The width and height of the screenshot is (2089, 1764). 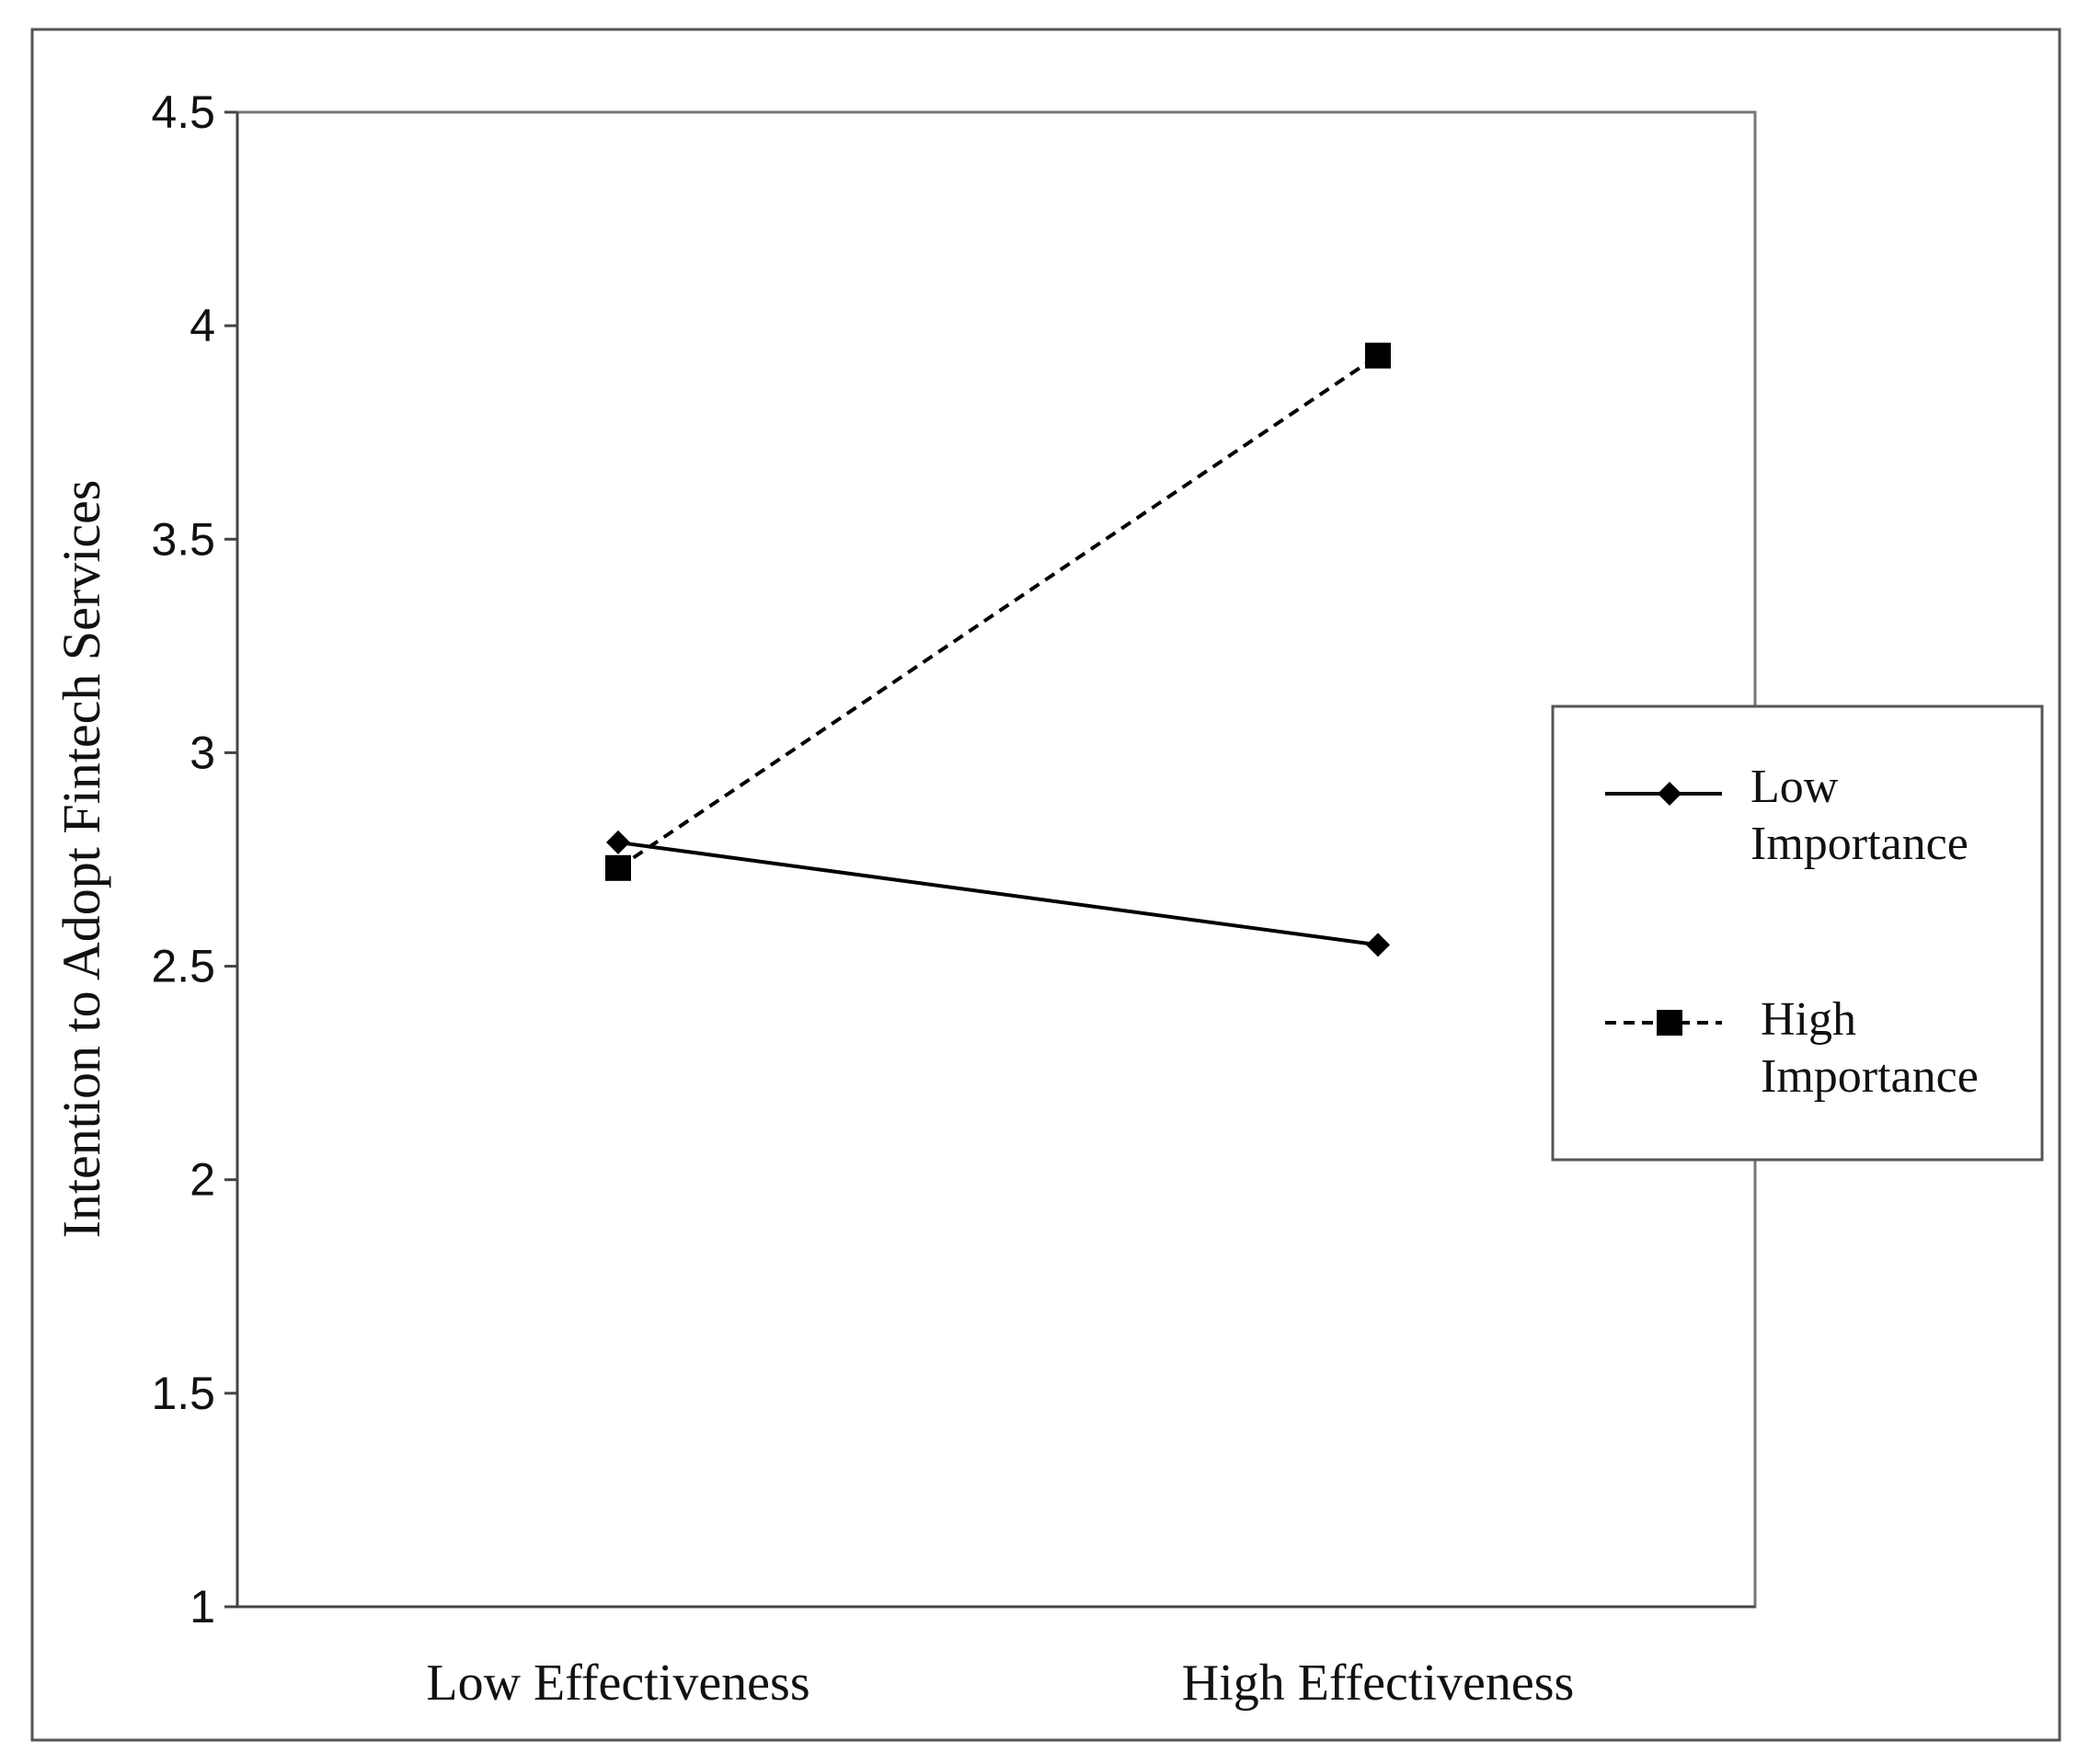 What do you see at coordinates (183, 1393) in the screenshot?
I see `y-tick-label: 1.5` at bounding box center [183, 1393].